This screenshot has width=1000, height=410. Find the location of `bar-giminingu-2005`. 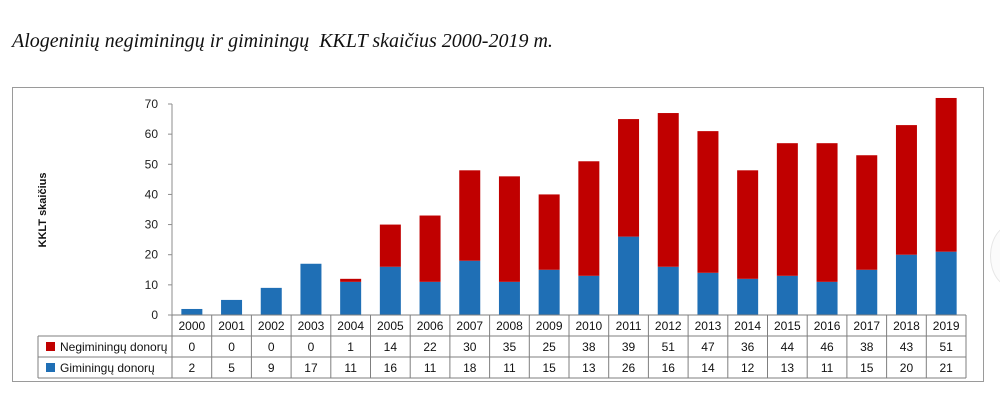

bar-giminingu-2005 is located at coordinates (390, 290).